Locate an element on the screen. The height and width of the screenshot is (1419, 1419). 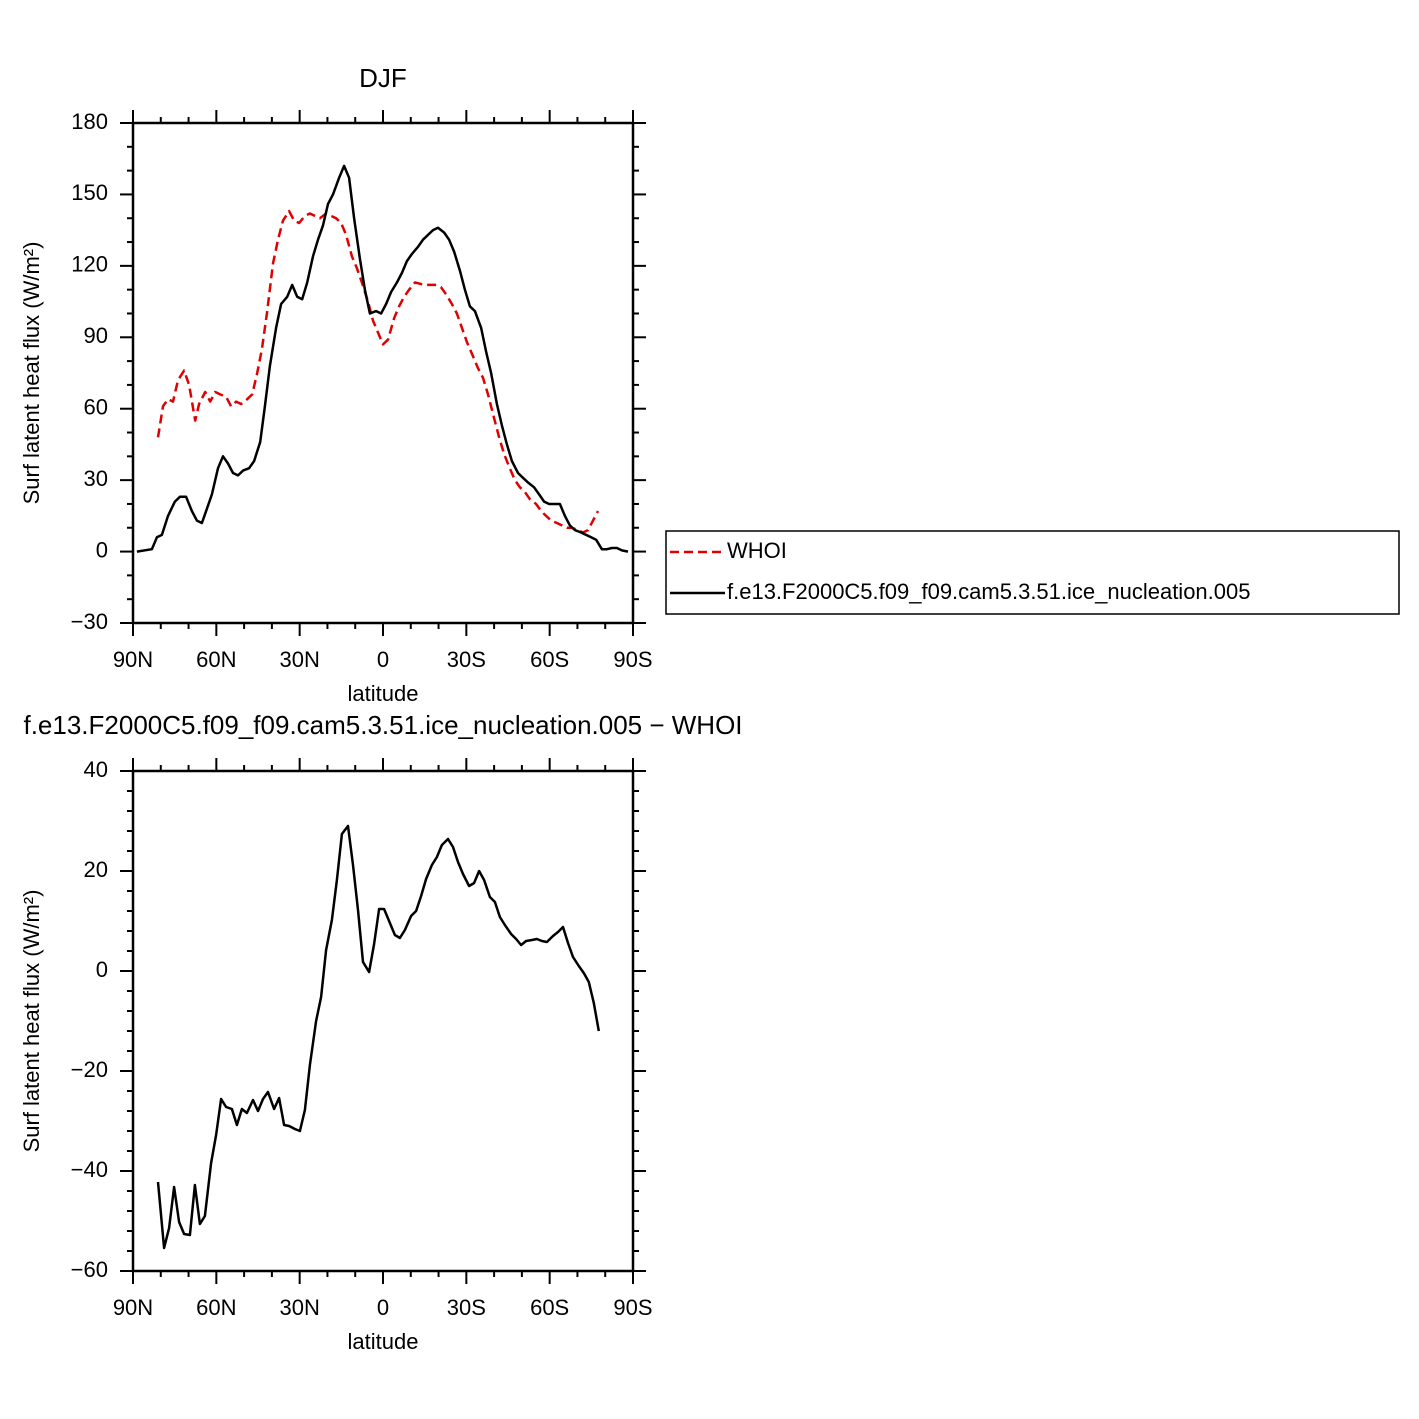
y-tick-label: −60 is located at coordinates (89, 1269).